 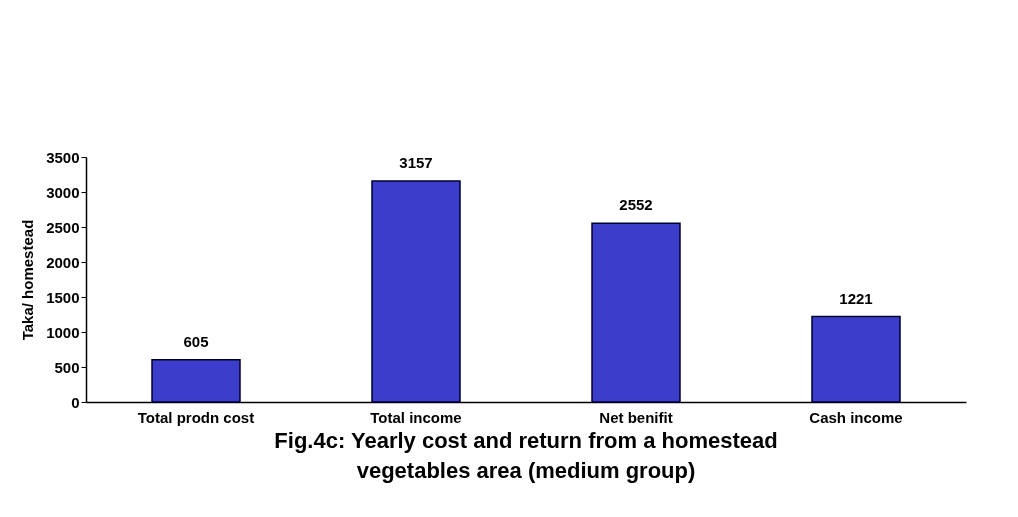 What do you see at coordinates (28, 280) in the screenshot?
I see `y-axis-title: Taka/ homestead` at bounding box center [28, 280].